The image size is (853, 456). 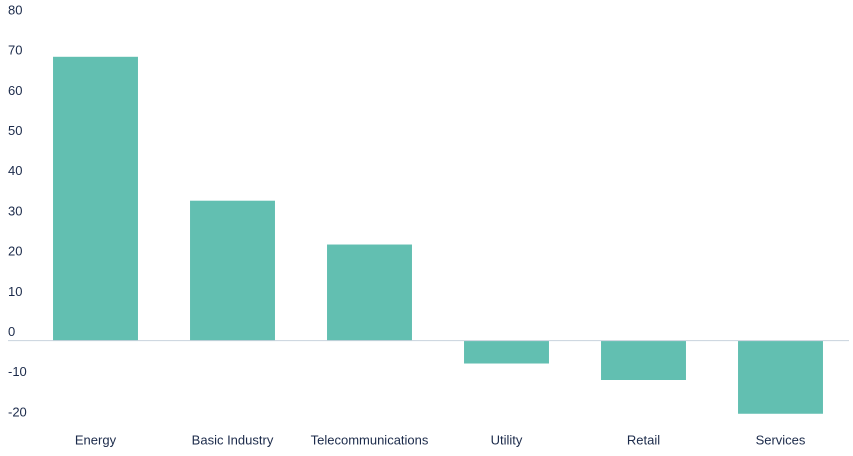 What do you see at coordinates (15, 170) in the screenshot?
I see `y-tick-label: 40` at bounding box center [15, 170].